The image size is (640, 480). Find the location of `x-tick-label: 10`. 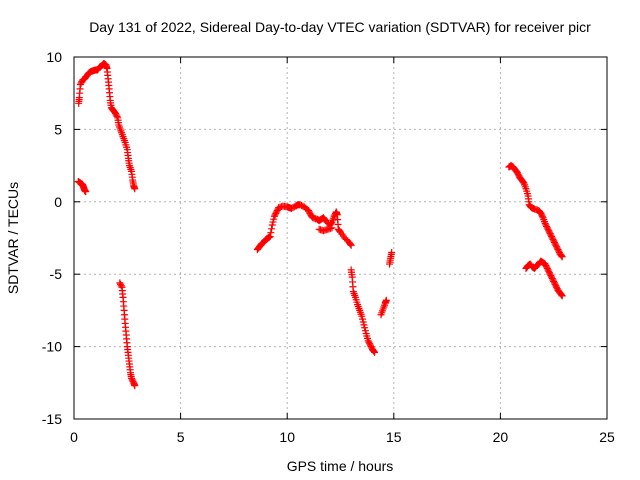

x-tick-label: 10 is located at coordinates (287, 437).